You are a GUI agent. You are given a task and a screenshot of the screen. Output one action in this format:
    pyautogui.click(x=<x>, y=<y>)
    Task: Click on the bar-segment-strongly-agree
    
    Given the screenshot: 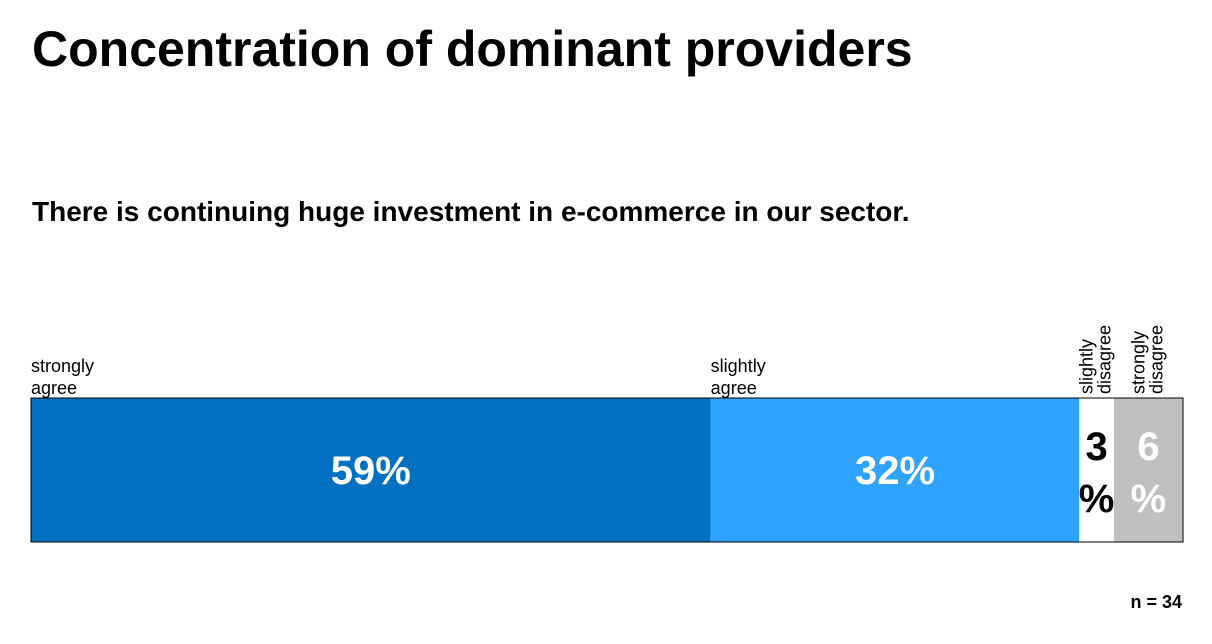 What is the action you would take?
    pyautogui.click(x=371, y=470)
    